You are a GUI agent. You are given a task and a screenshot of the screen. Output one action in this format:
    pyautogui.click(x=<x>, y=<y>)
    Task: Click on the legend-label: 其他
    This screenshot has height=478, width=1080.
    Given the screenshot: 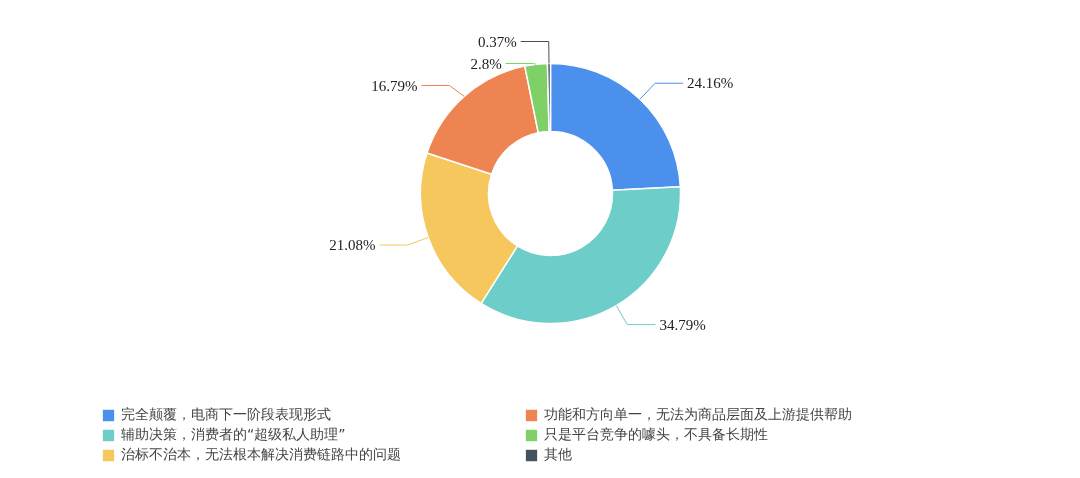 What is the action you would take?
    pyautogui.click(x=558, y=455)
    